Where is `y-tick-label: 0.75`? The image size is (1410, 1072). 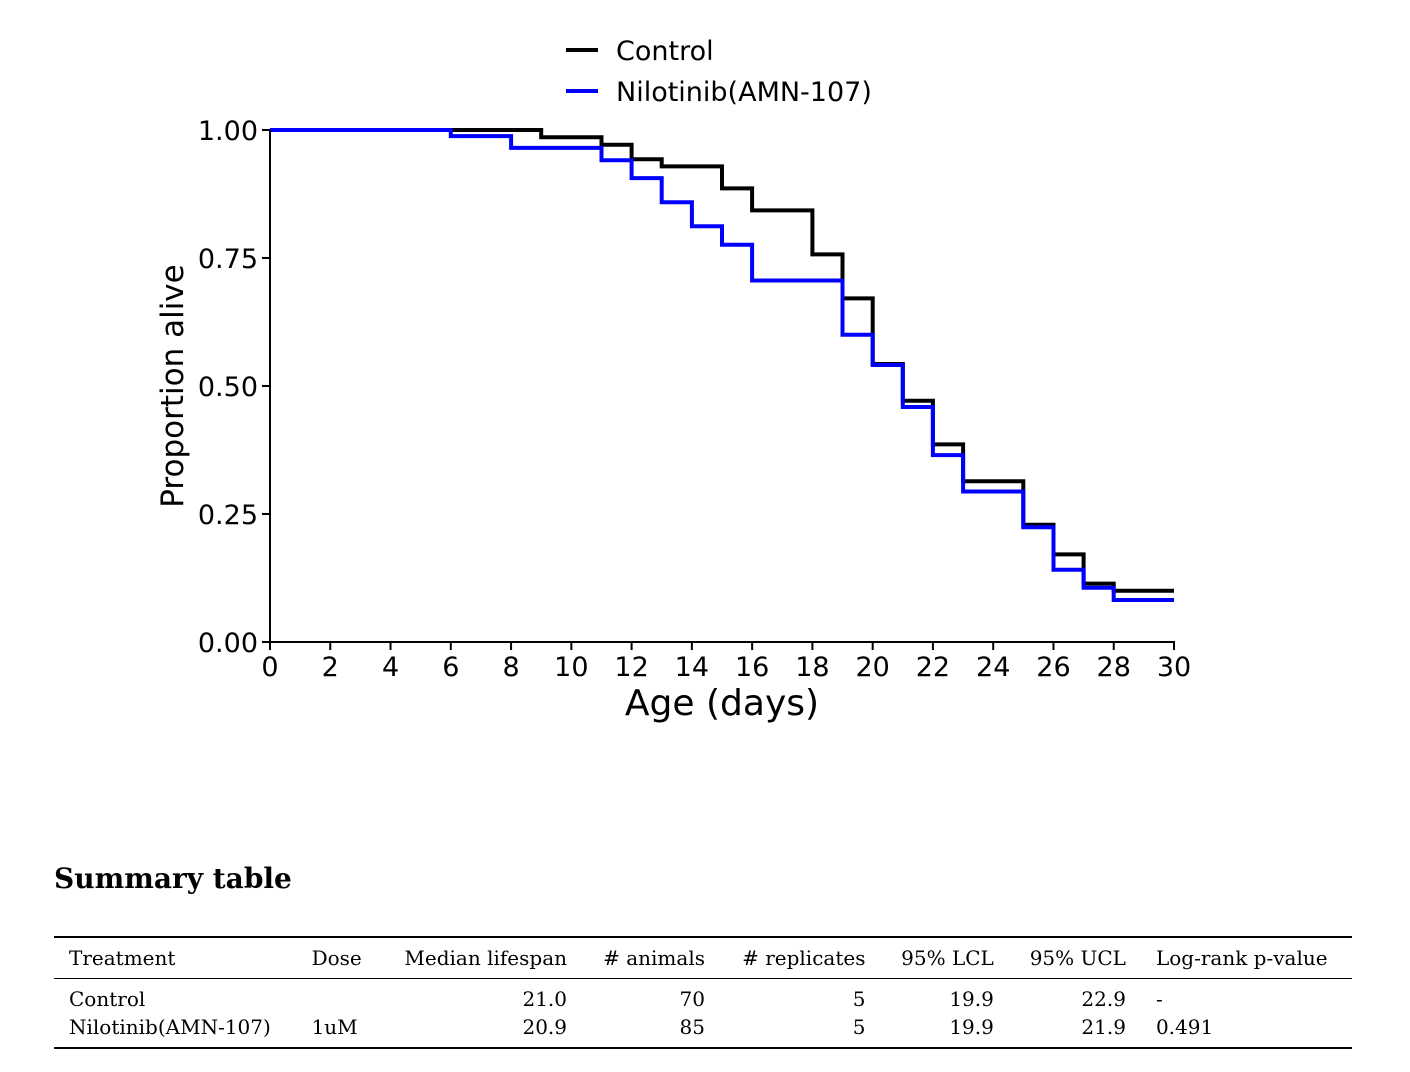 y-tick-label: 0.75 is located at coordinates (228, 259).